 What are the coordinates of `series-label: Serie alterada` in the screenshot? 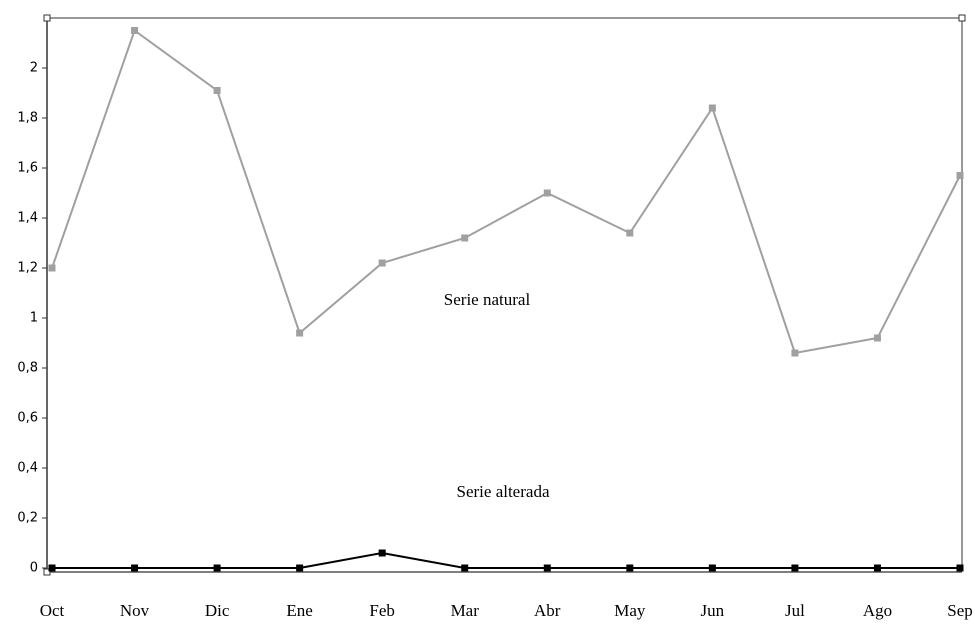 It's located at (503, 491).